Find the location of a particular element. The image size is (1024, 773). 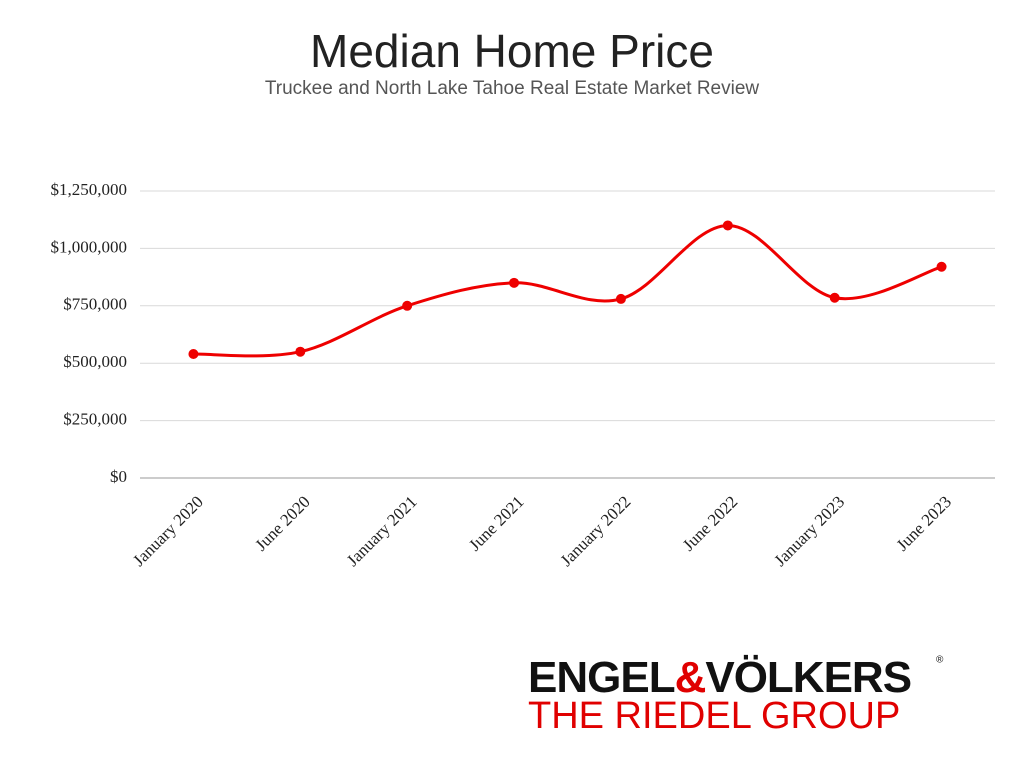

y-tick-label: $1,250,000 is located at coordinates (89, 189).